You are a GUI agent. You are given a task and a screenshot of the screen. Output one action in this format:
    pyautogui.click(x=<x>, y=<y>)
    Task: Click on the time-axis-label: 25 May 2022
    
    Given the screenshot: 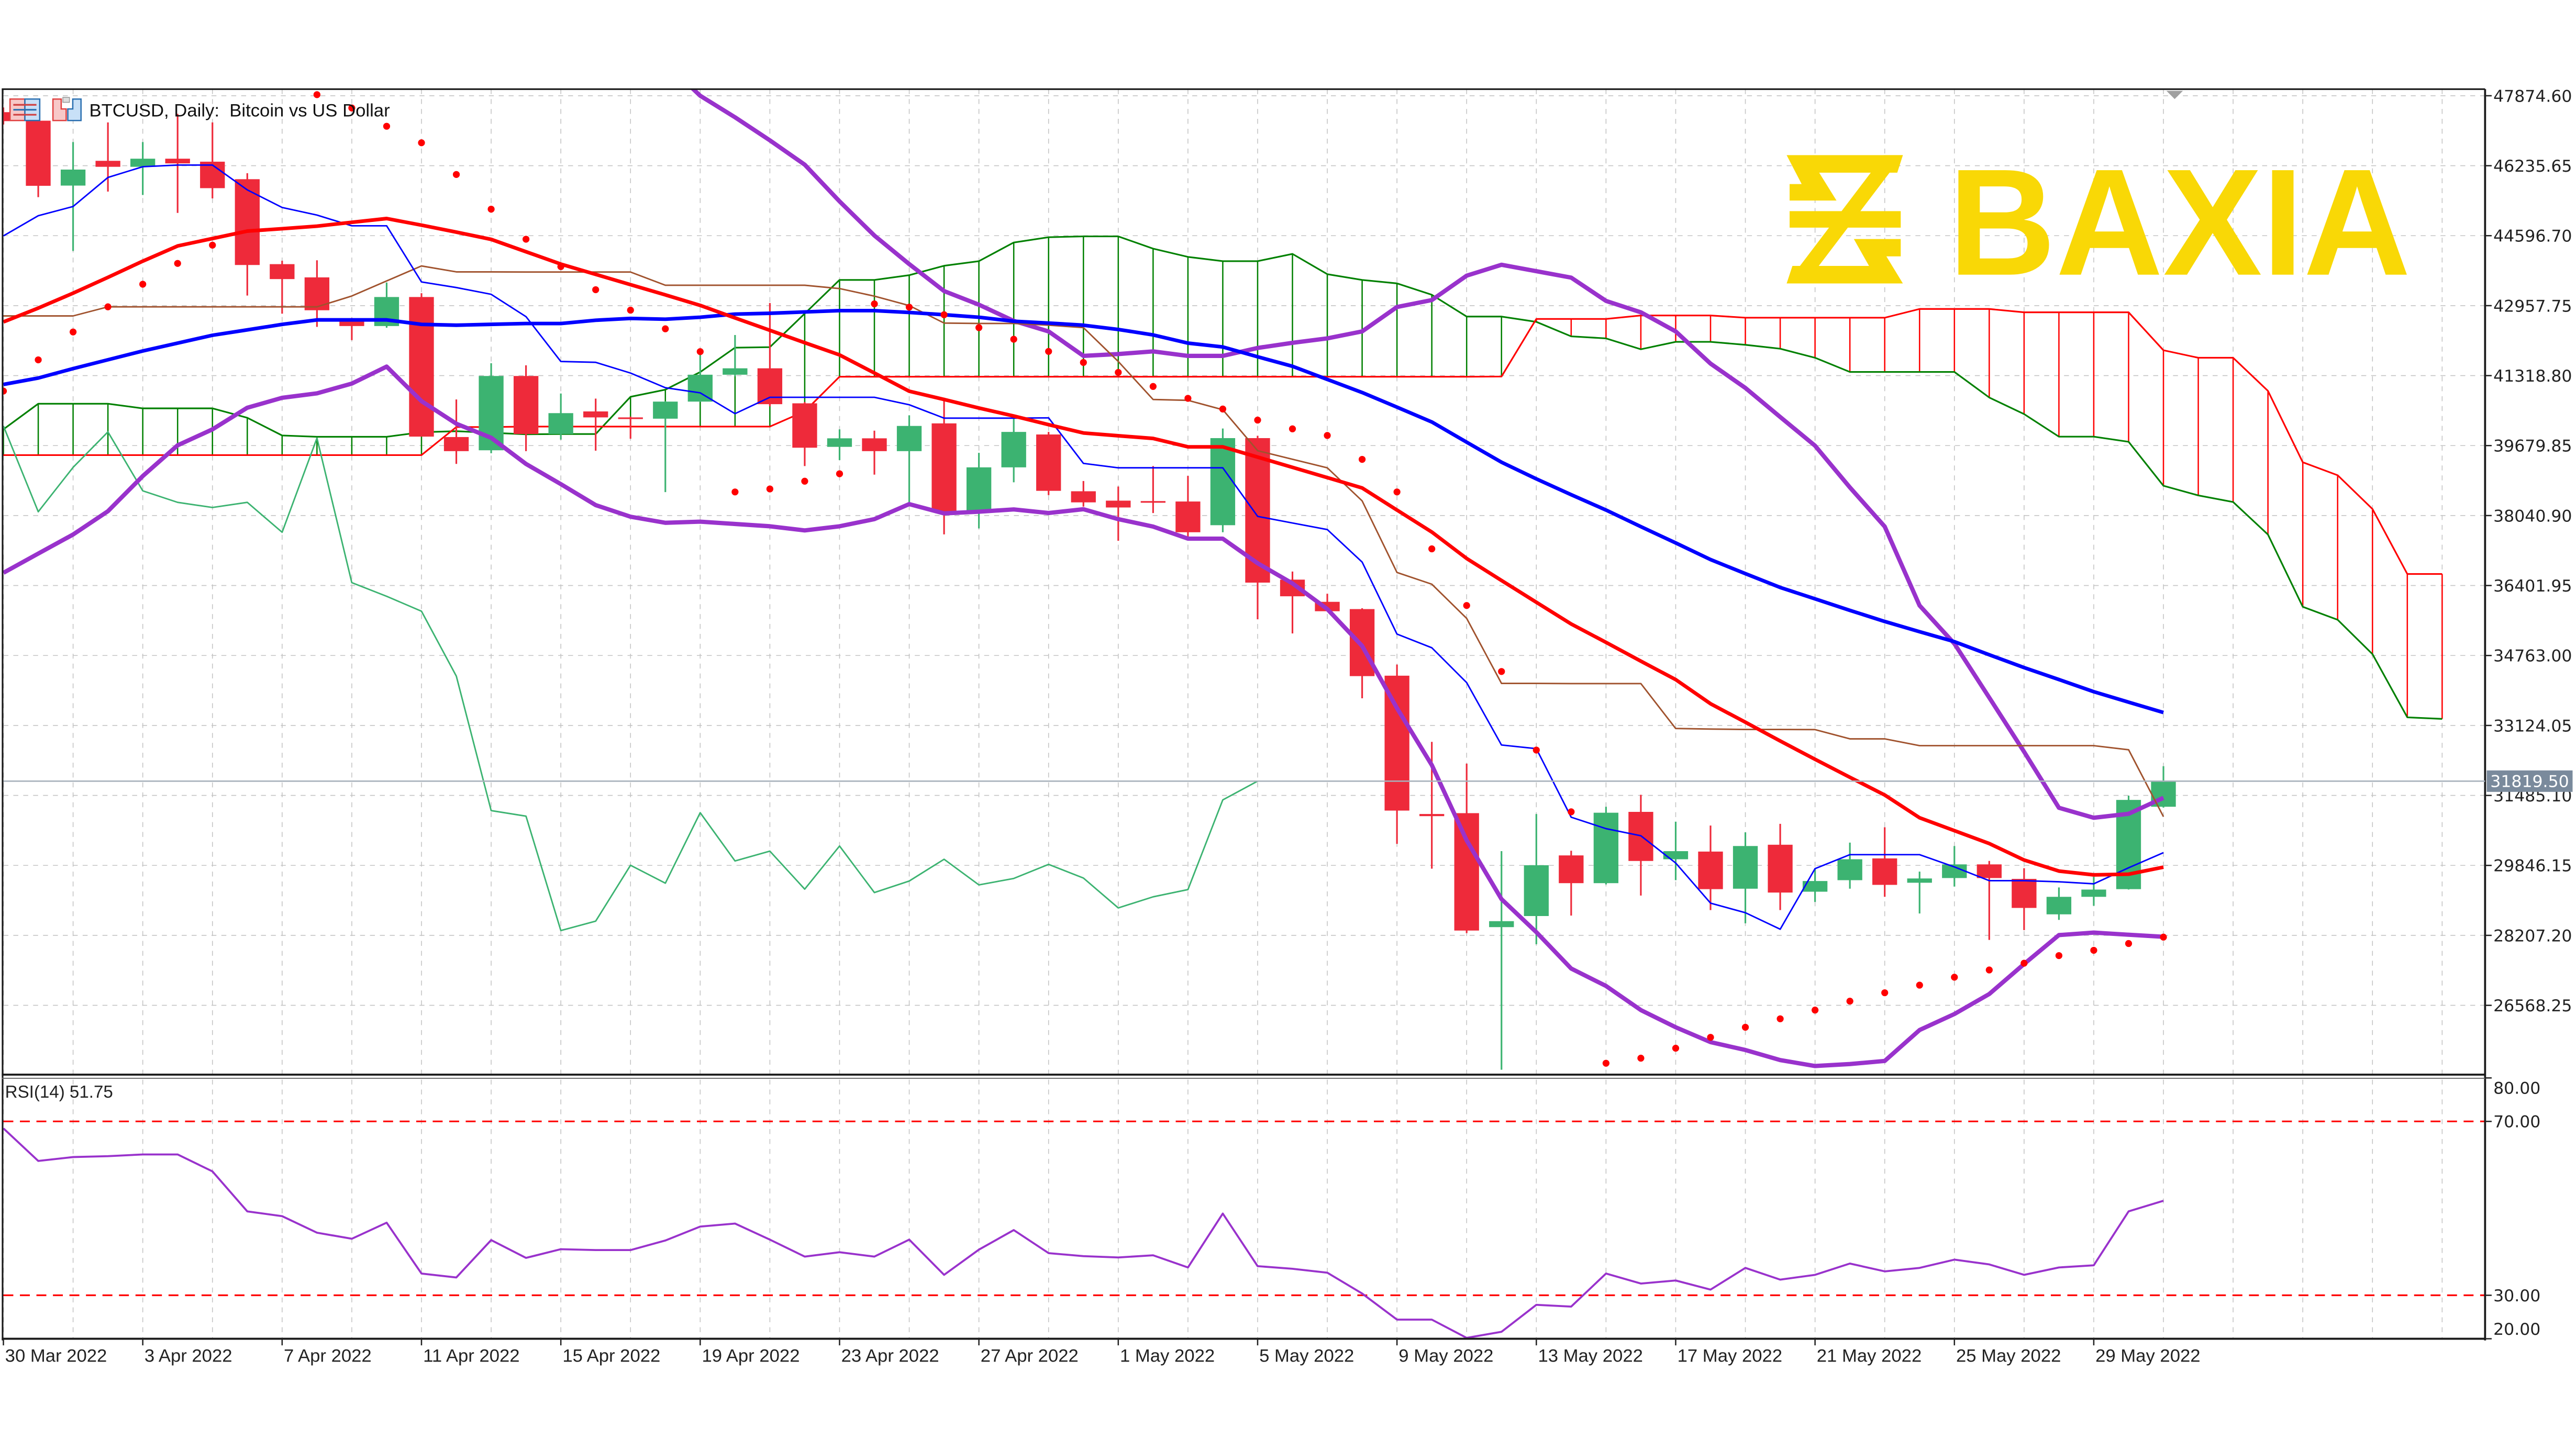 What is the action you would take?
    pyautogui.click(x=2009, y=1356)
    